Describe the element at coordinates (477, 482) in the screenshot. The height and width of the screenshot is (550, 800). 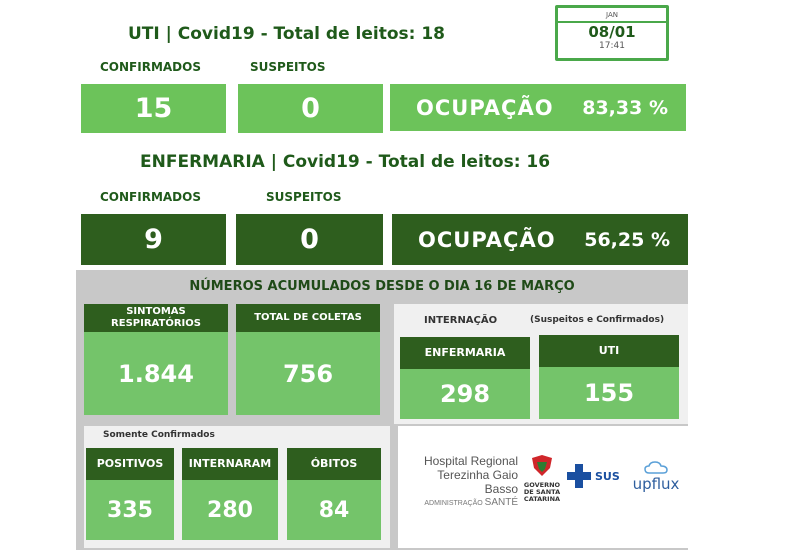
I see `hospital-line2: Terezinha Gaio Basso` at that location.